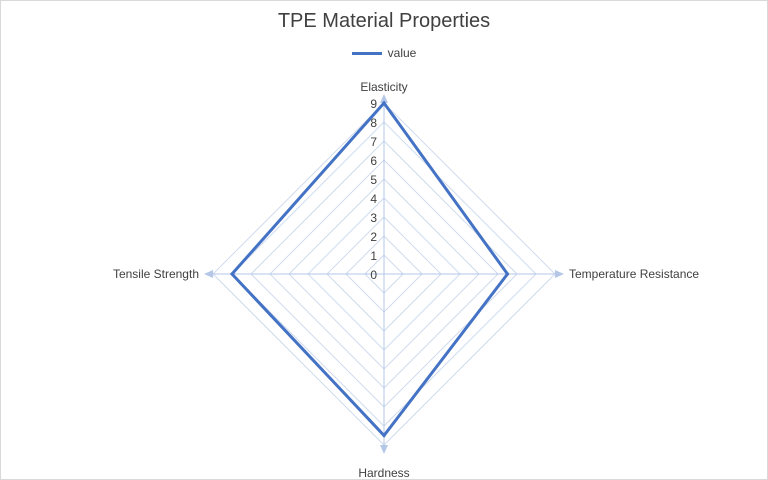 This screenshot has height=480, width=768. Describe the element at coordinates (373, 199) in the screenshot. I see `tick-label-4: 4` at that location.